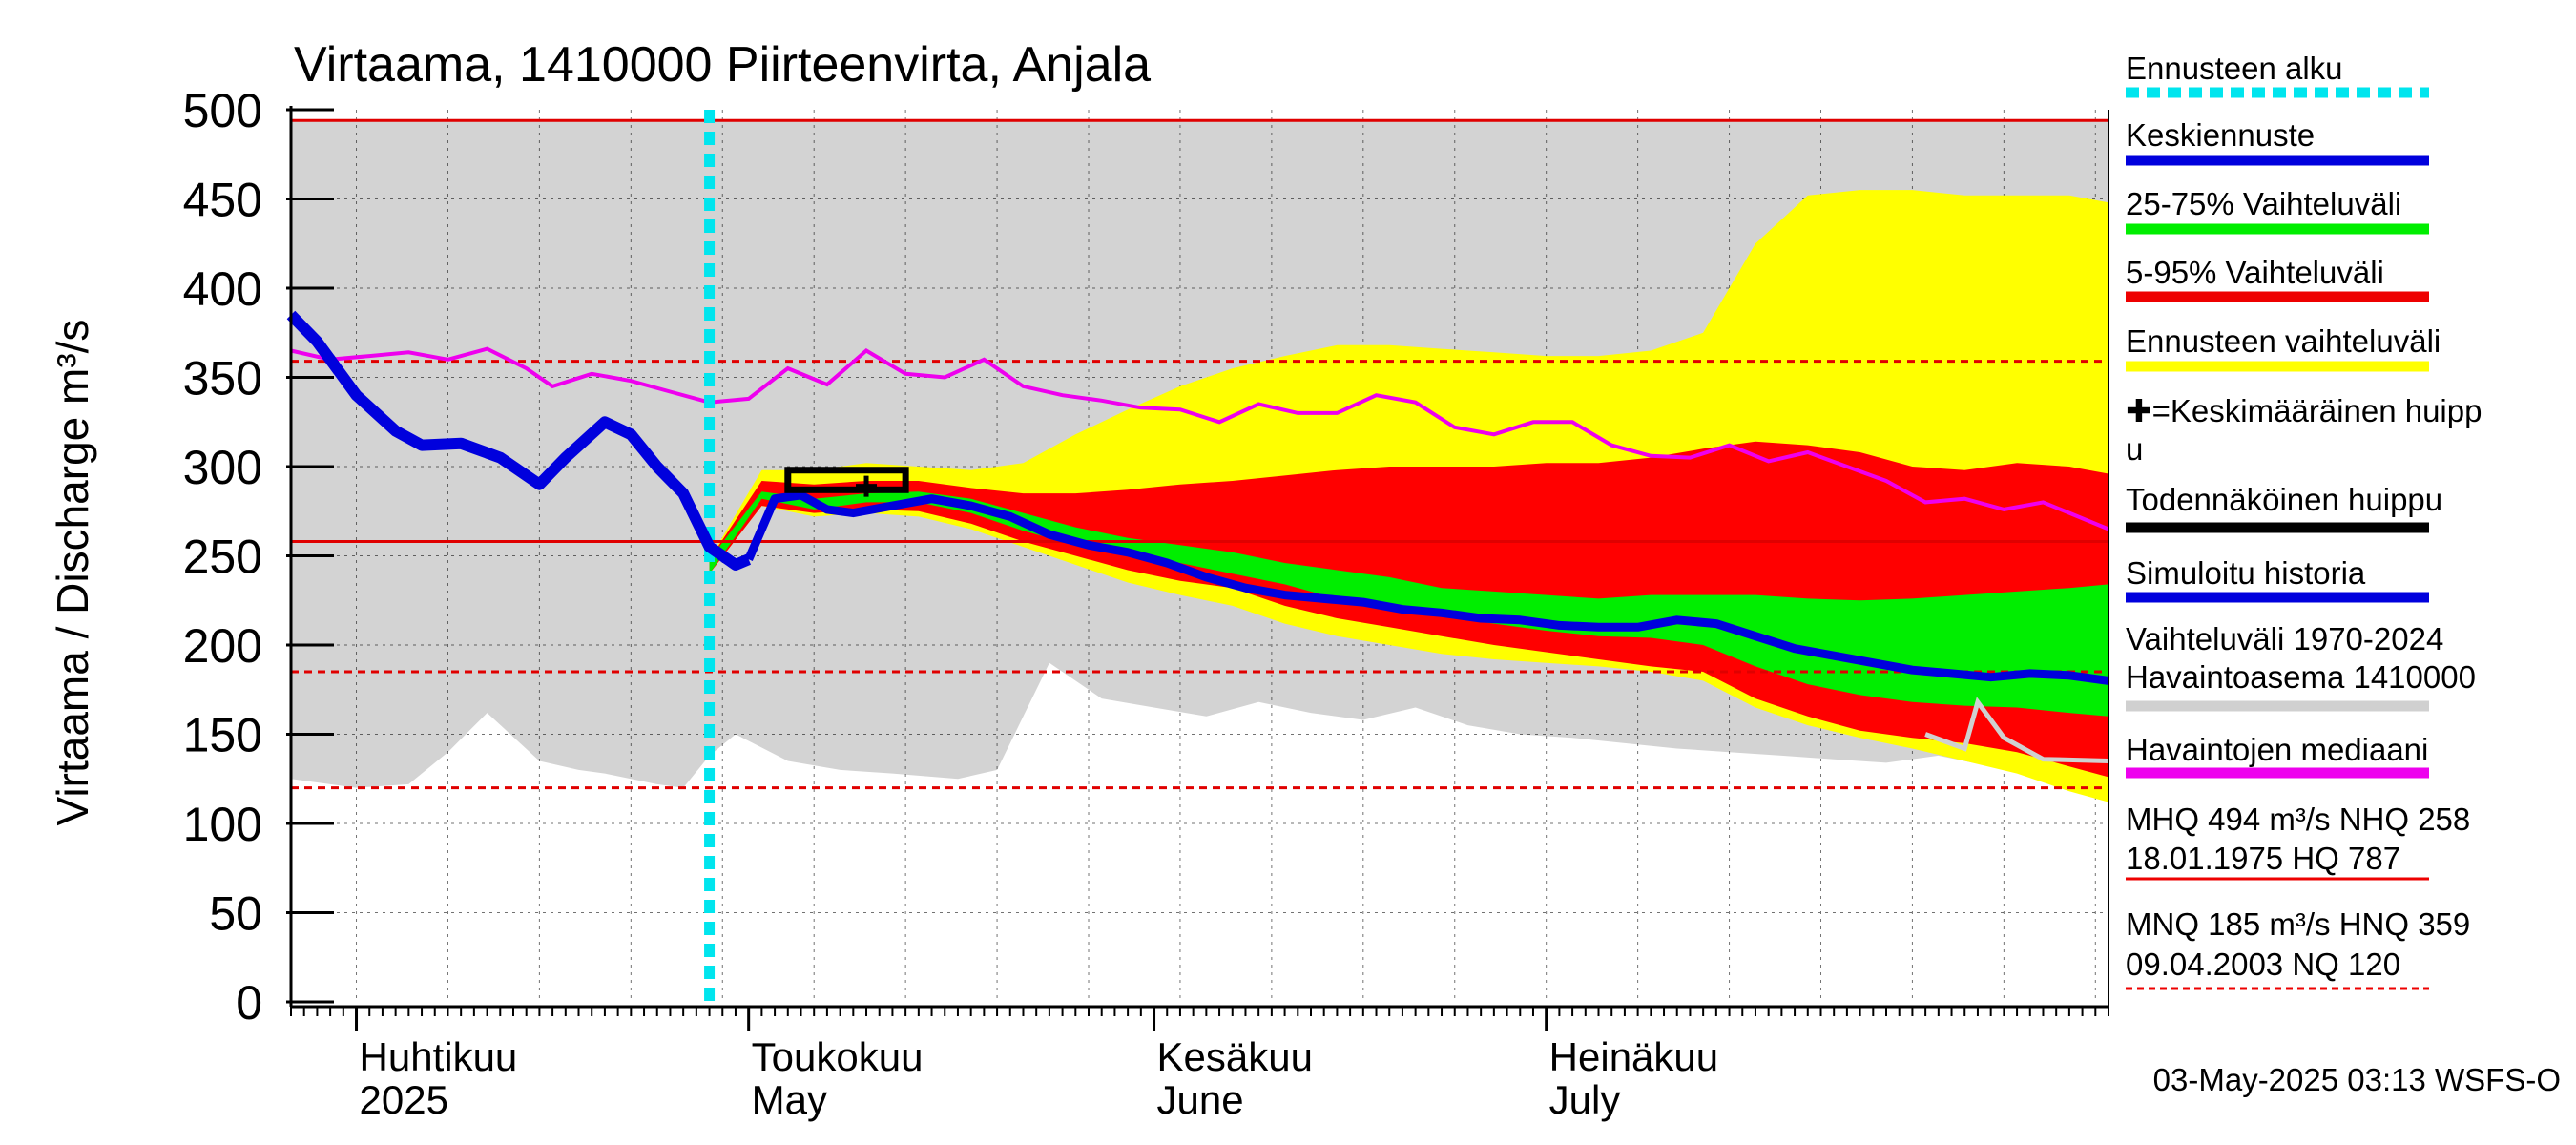 The image size is (2576, 1145). What do you see at coordinates (2134, 449) in the screenshot?
I see `legend-label-line2: u` at bounding box center [2134, 449].